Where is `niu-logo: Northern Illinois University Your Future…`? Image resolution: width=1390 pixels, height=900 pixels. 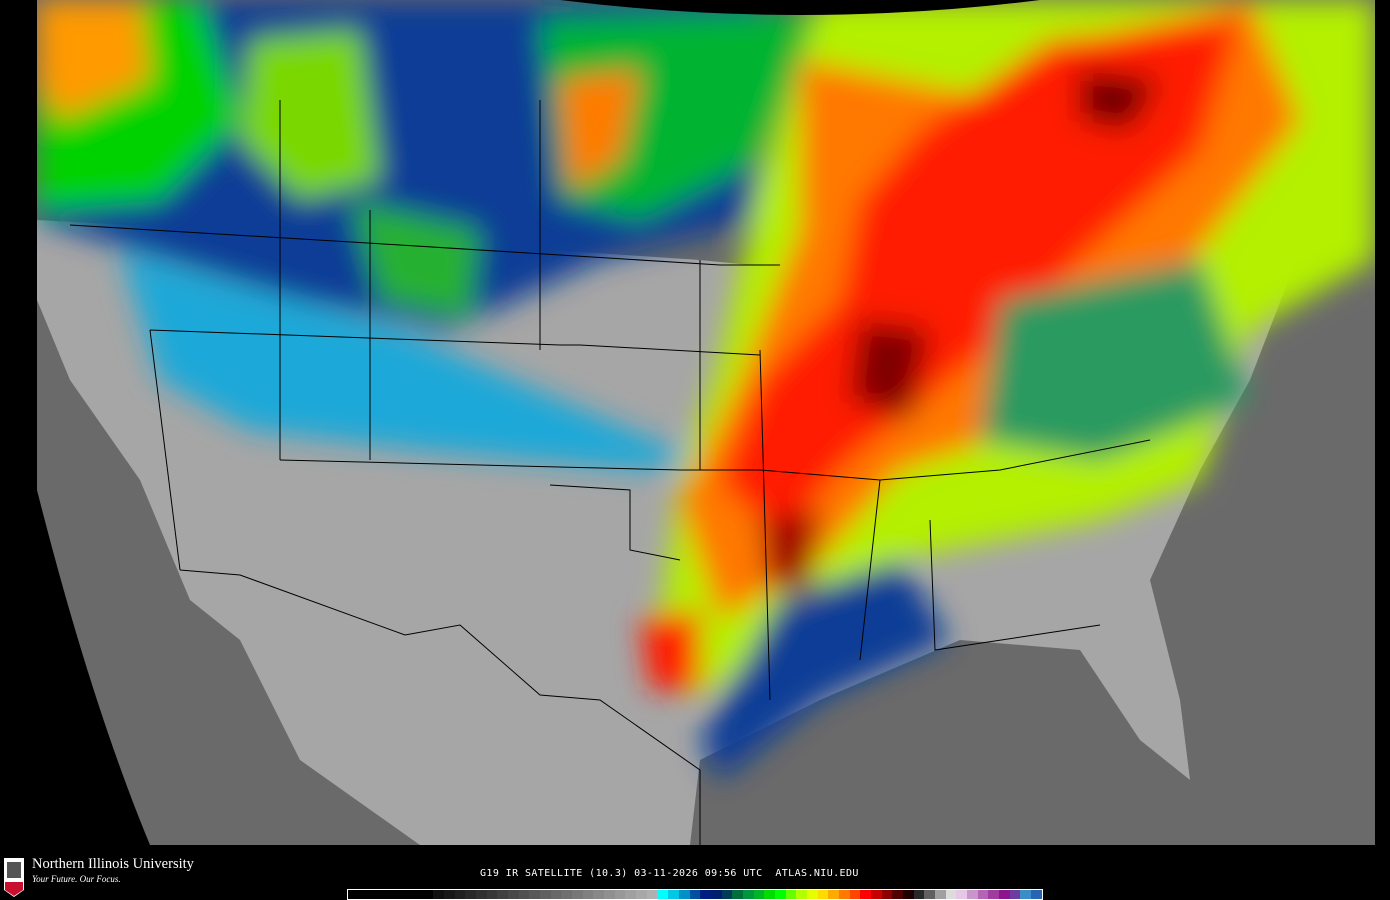 niu-logo: Northern Illinois University Your Future… is located at coordinates (98, 877).